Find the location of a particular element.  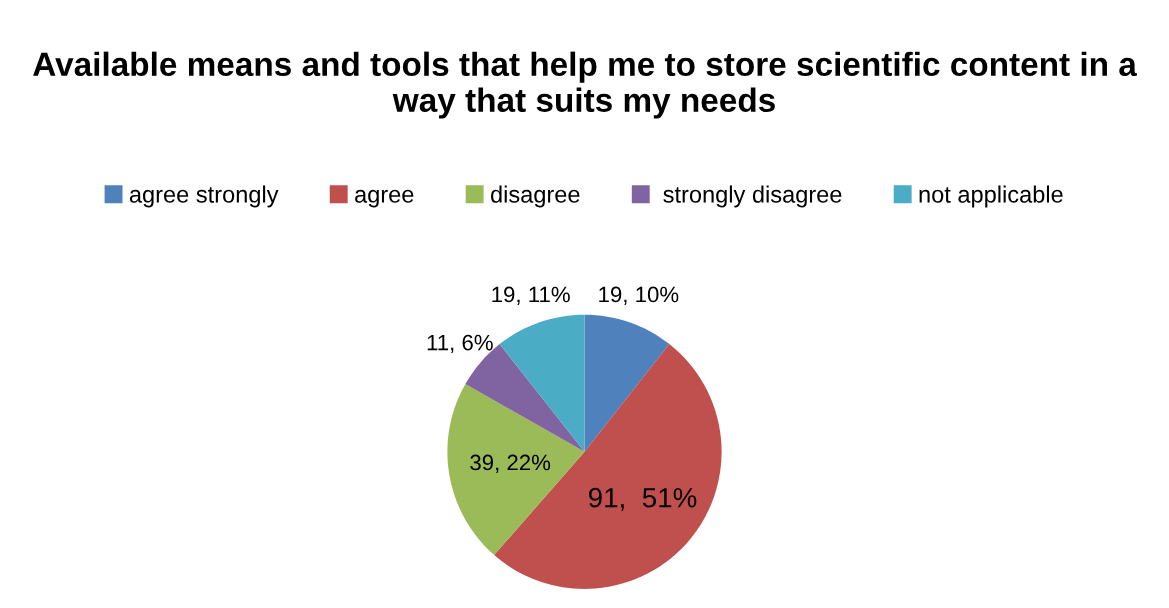

data-label: 39, 22% is located at coordinates (510, 463).